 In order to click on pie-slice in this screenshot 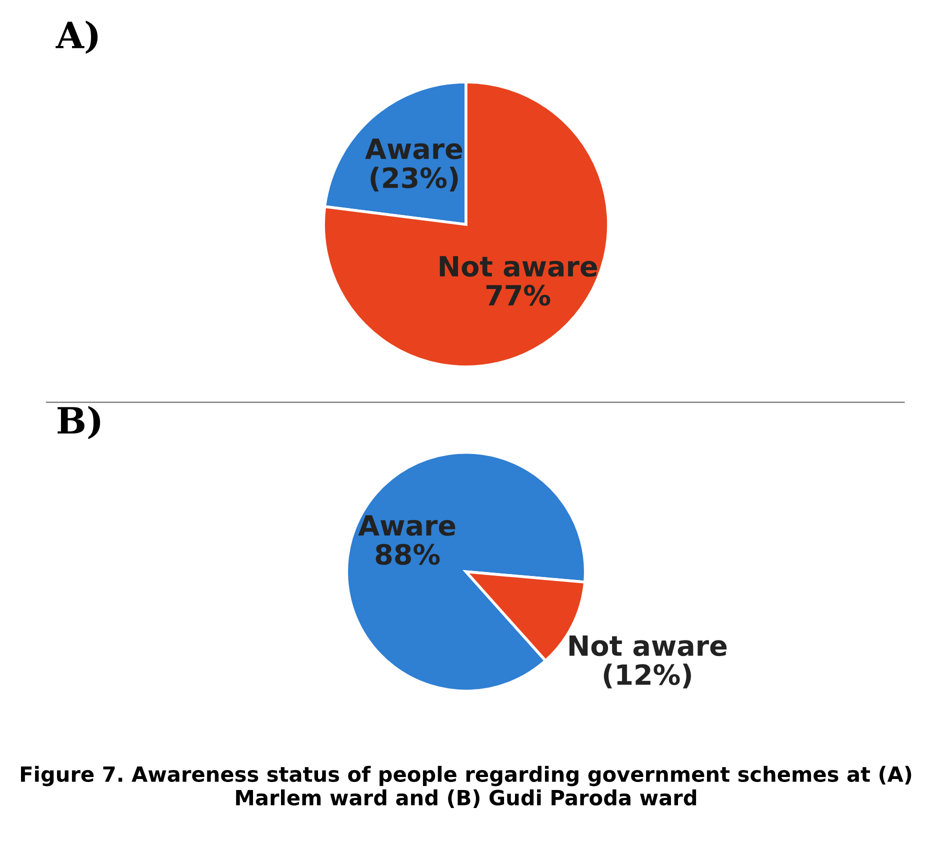, I will do `click(466, 224)`.